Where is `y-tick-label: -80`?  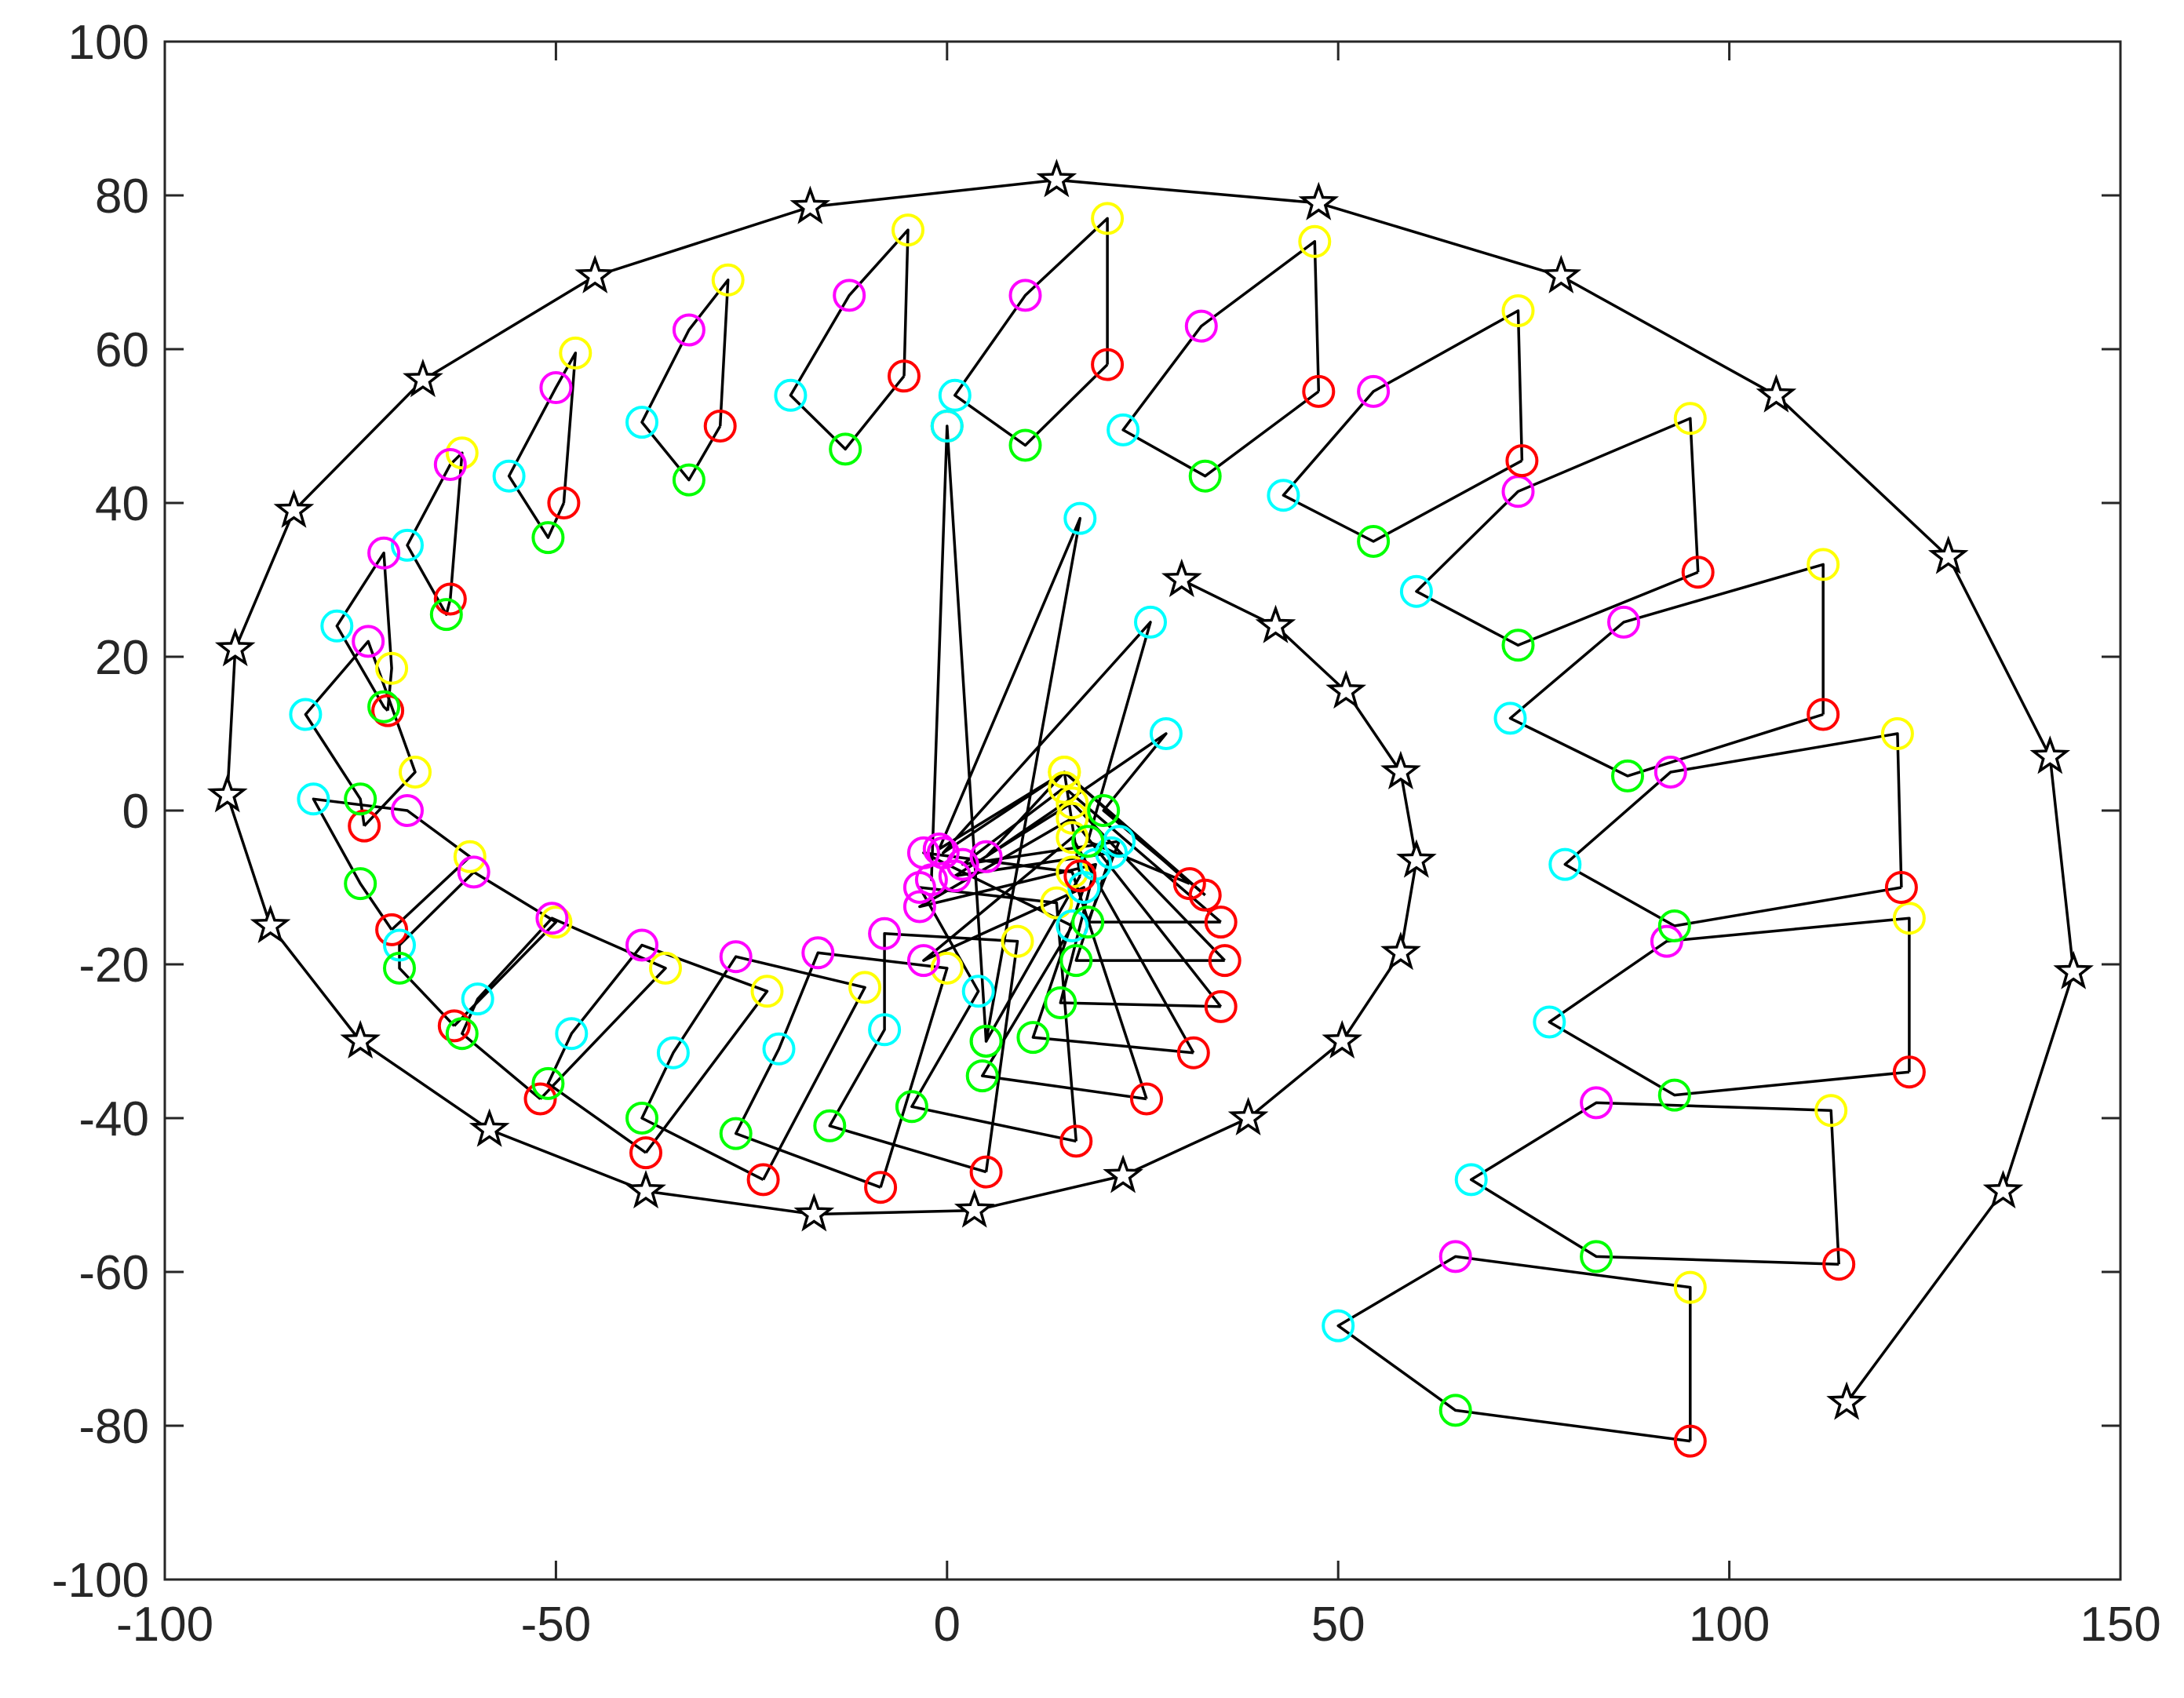 y-tick-label: -80 is located at coordinates (113, 1427).